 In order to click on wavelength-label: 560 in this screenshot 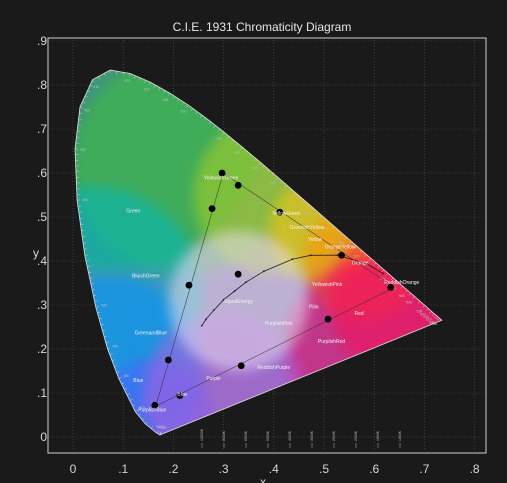, I will do `click(325, 229)`.